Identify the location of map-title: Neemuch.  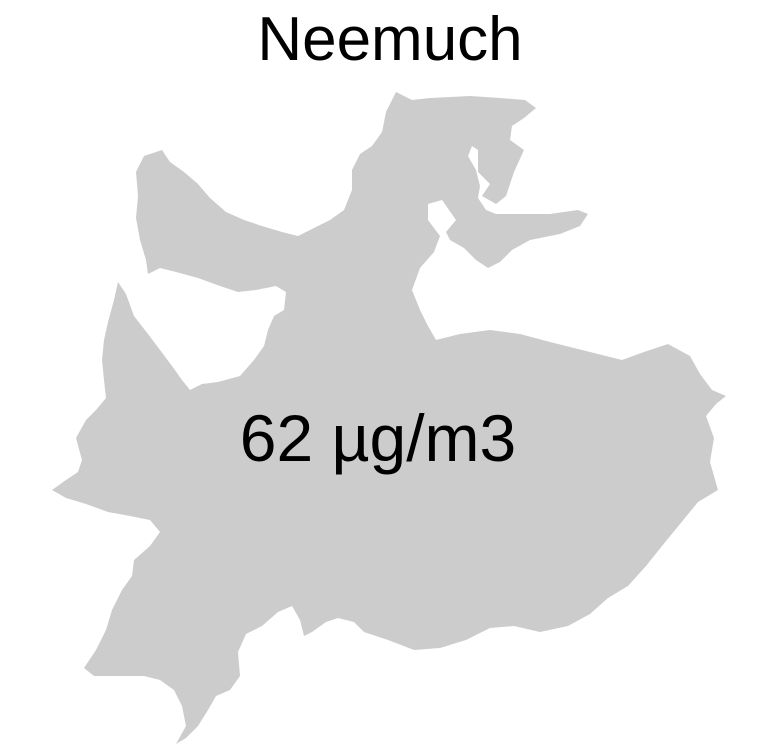
(390, 39).